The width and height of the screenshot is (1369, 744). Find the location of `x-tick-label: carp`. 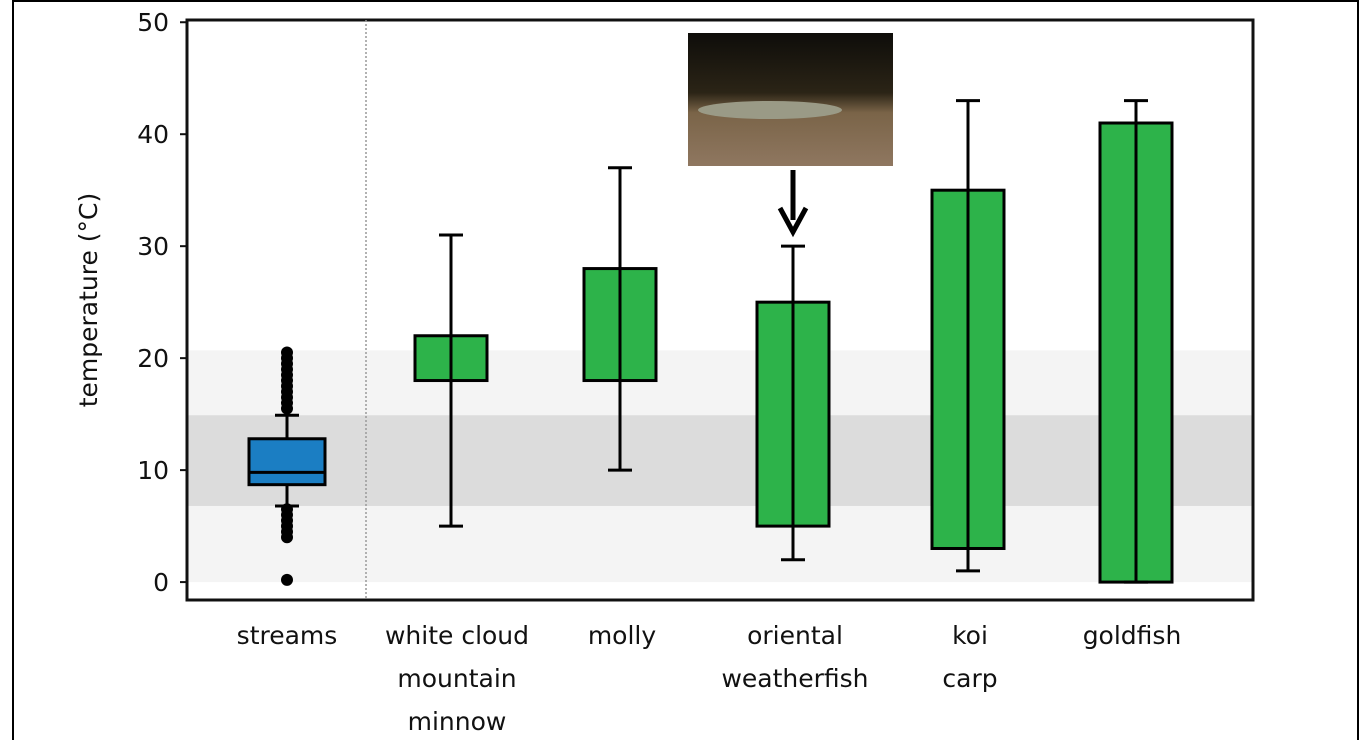

x-tick-label: carp is located at coordinates (969, 678).